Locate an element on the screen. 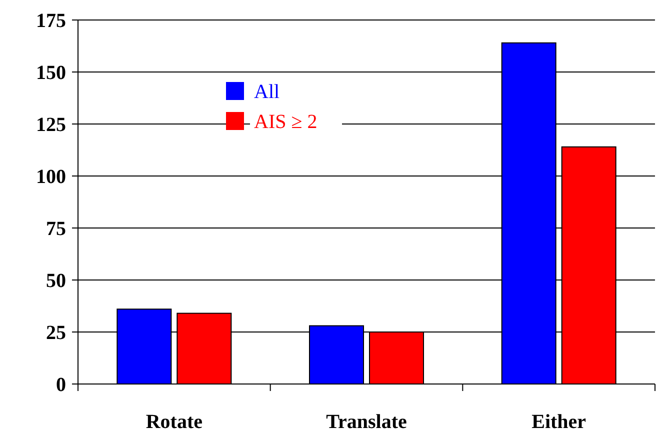  y-tick-label: 150 is located at coordinates (51, 73).